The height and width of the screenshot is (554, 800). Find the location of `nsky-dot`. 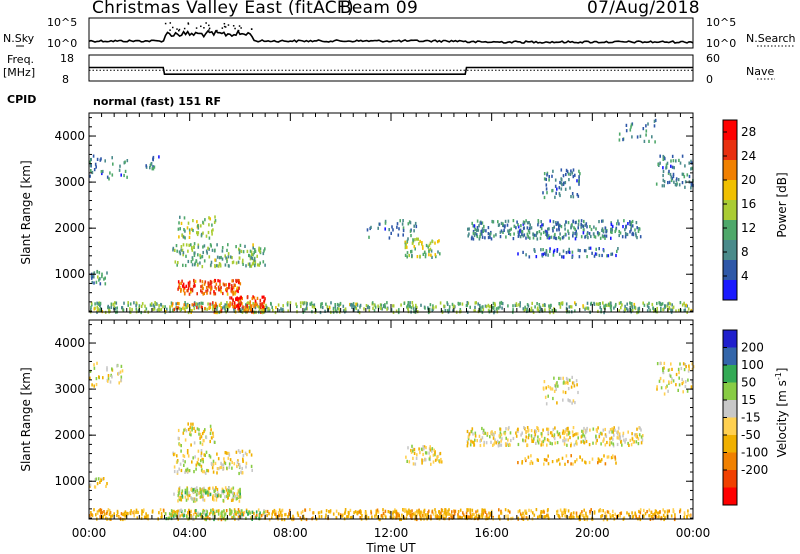

nsky-dot is located at coordinates (179, 30).